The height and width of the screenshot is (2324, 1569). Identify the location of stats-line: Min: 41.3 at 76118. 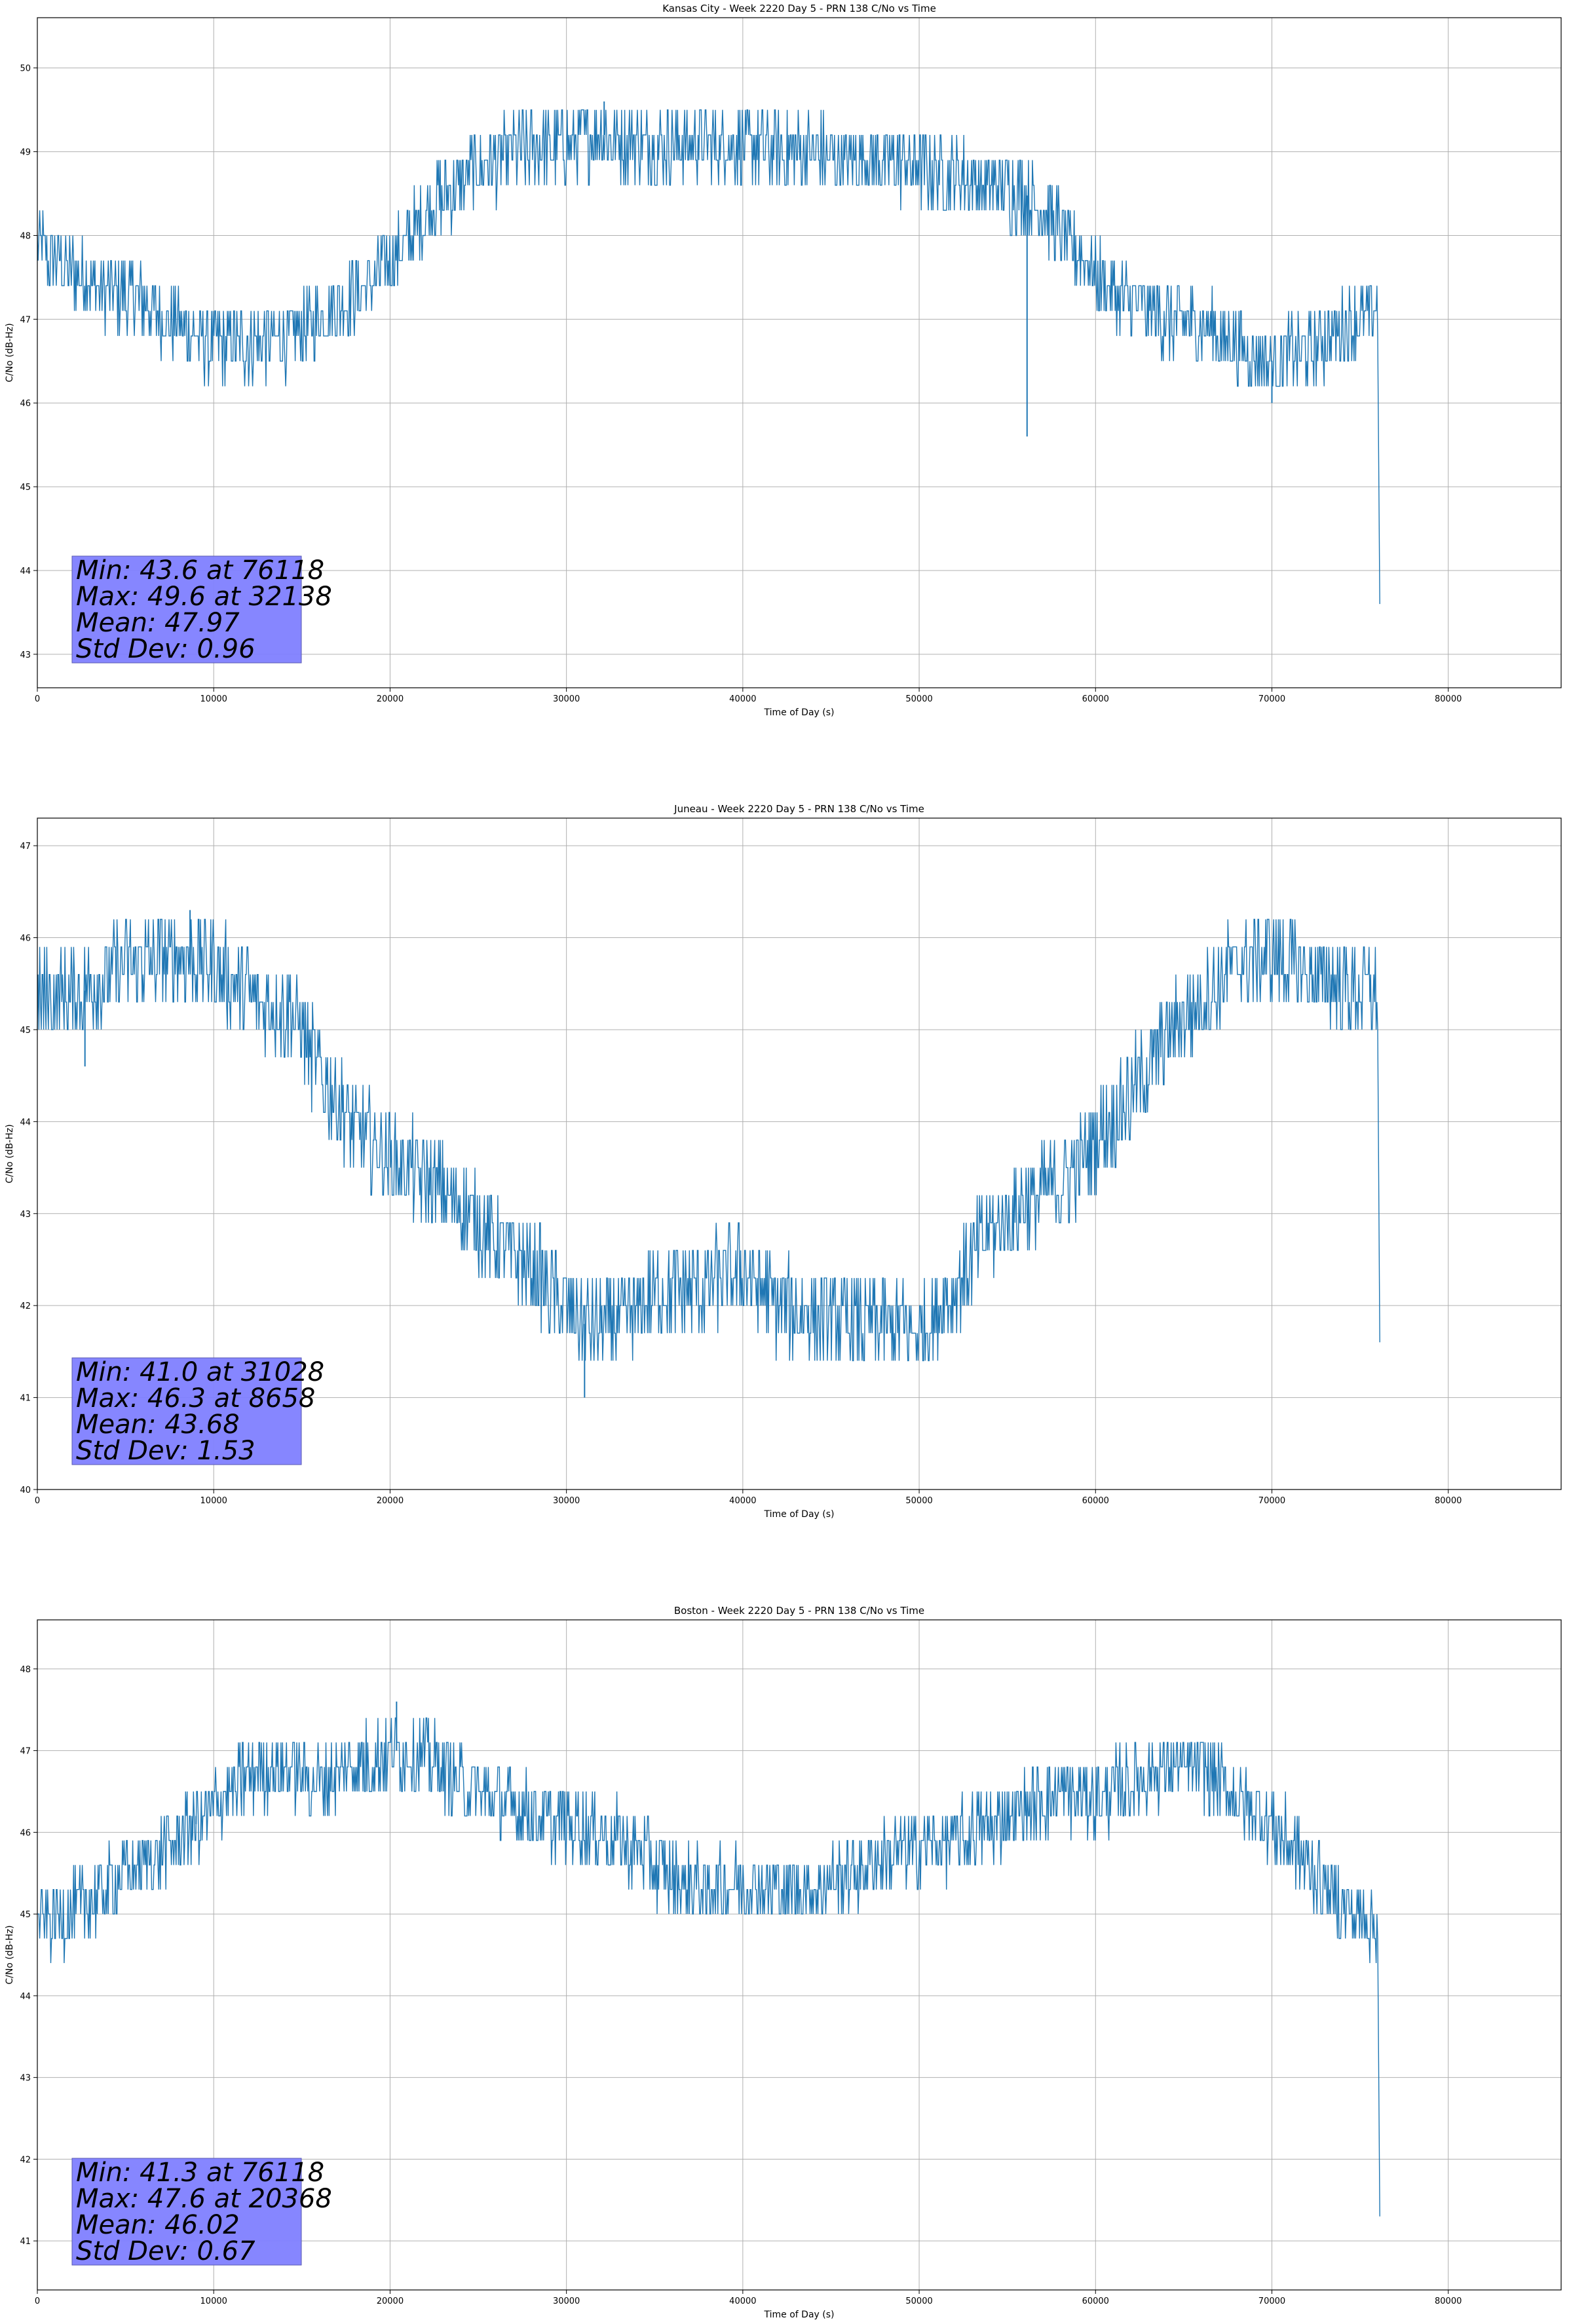
(200, 2173).